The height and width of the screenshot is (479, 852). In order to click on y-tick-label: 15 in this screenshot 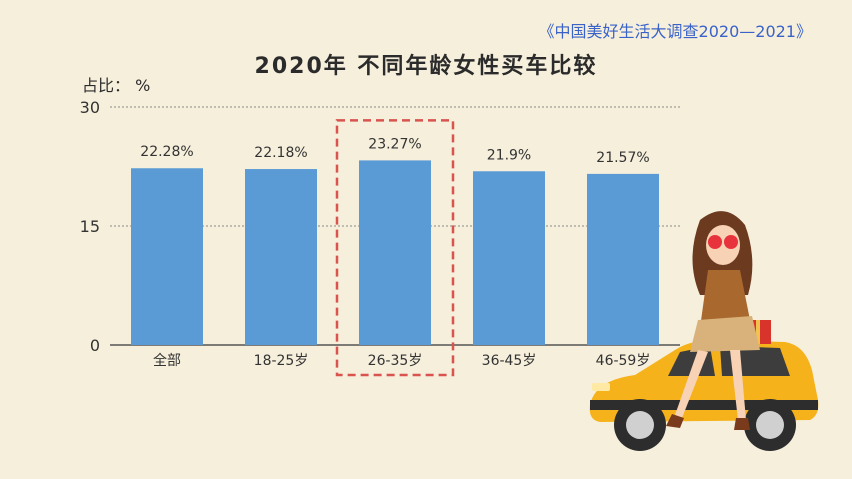, I will do `click(90, 226)`.